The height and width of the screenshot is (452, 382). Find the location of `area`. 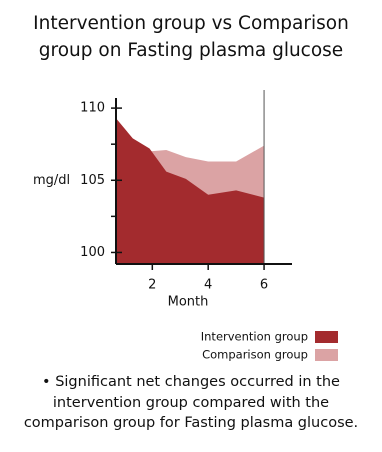

area is located at coordinates (190, 191).